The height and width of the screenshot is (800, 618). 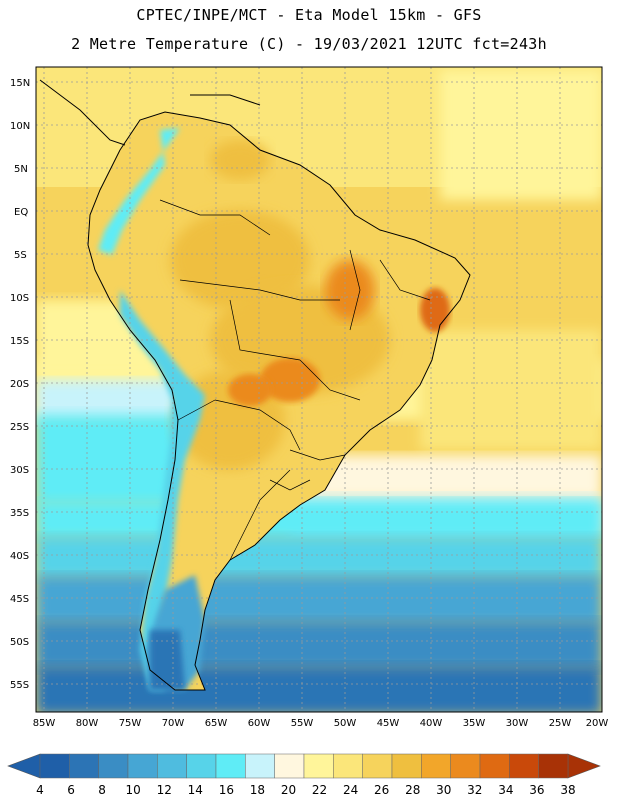 What do you see at coordinates (19, 298) in the screenshot?
I see `lat-label: 10S` at bounding box center [19, 298].